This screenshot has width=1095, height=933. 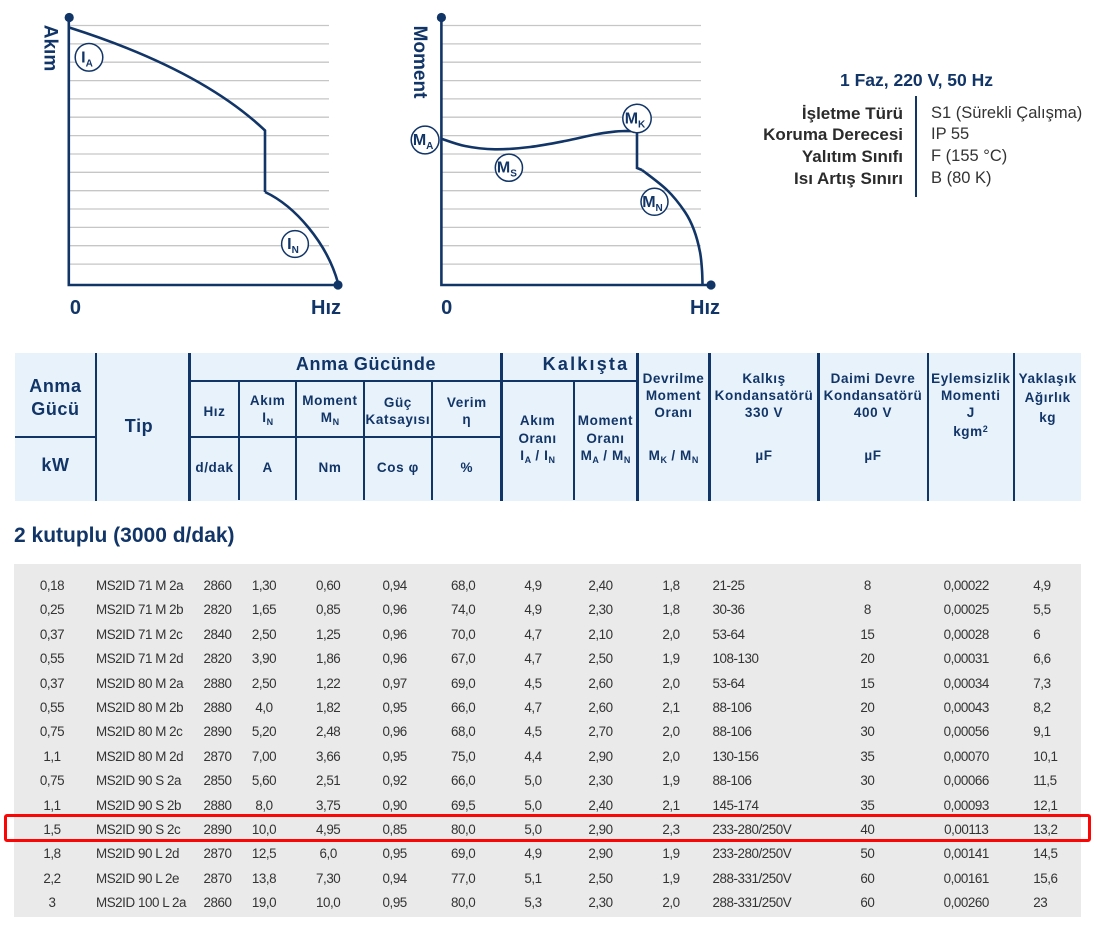 I want to click on svg-text: Moment, so click(x=419, y=63).